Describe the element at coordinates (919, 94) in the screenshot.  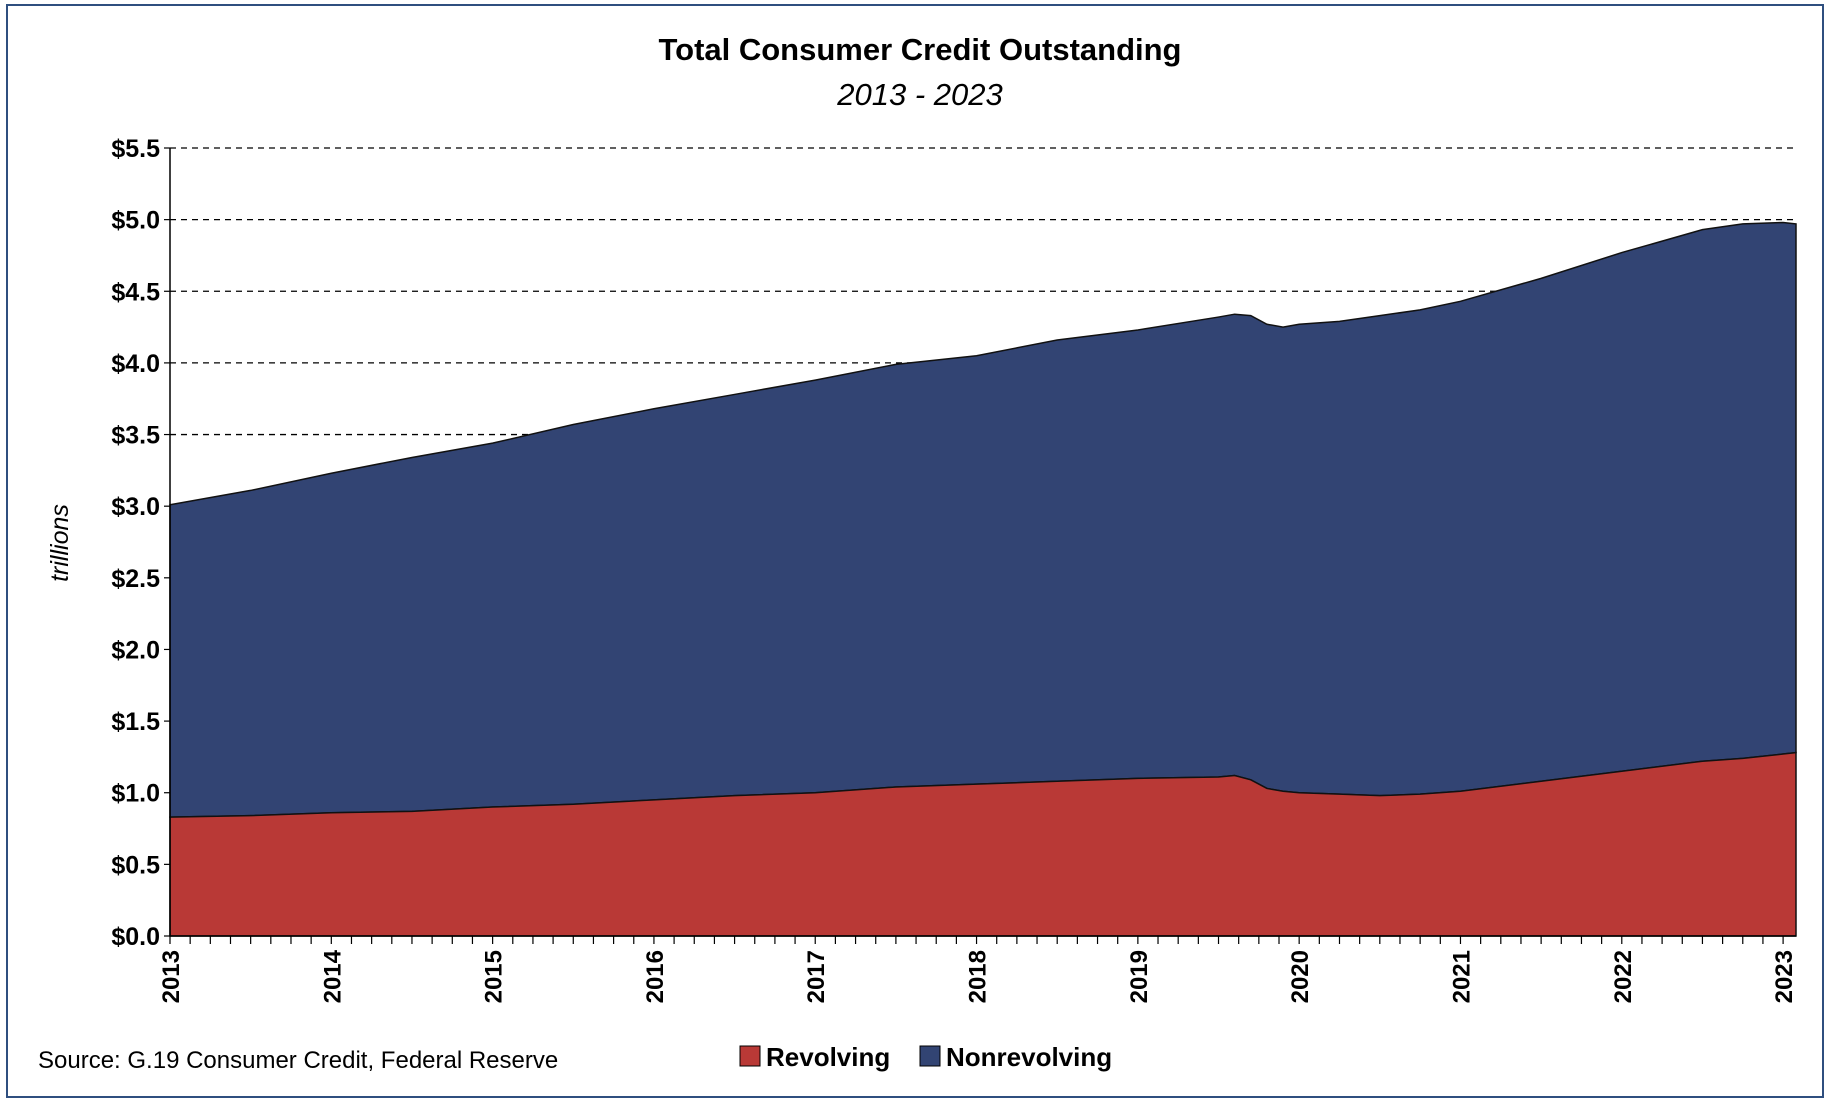
I see `chart-subtitle: 2013 - 2023` at that location.